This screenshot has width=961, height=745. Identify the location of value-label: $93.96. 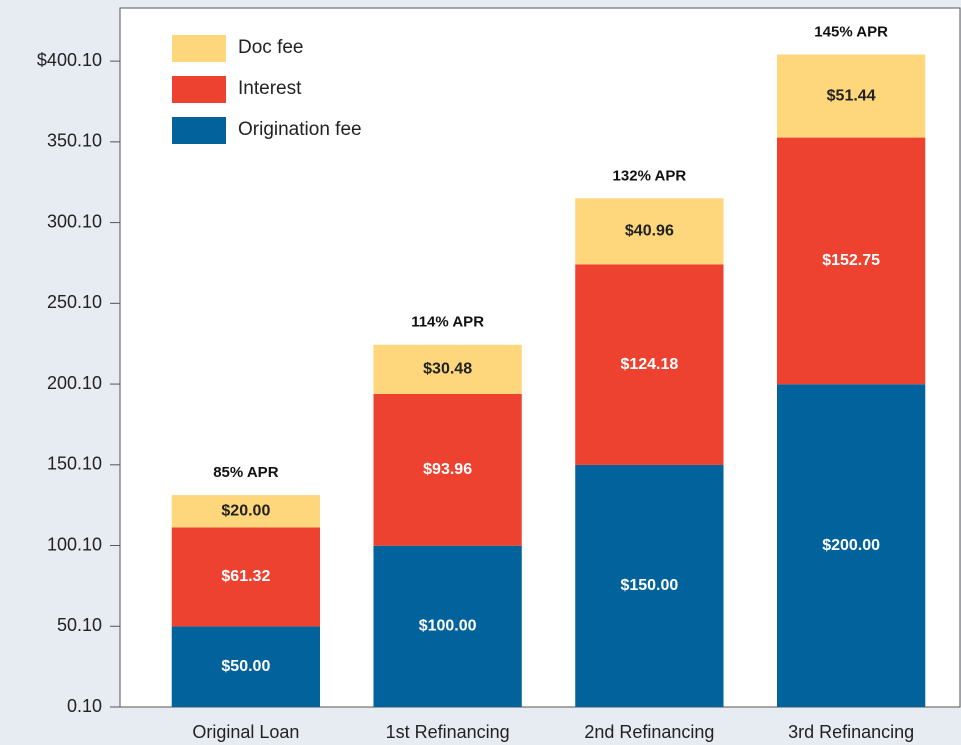
(447, 469).